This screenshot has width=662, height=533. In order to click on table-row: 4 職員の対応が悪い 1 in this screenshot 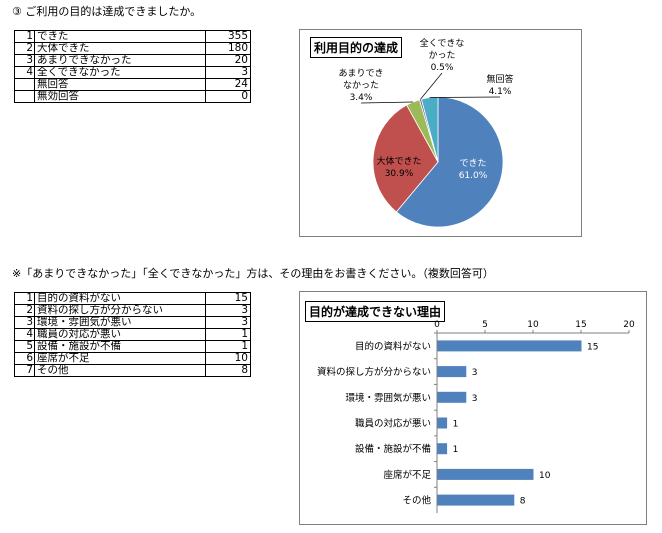, I will do `click(132, 334)`.